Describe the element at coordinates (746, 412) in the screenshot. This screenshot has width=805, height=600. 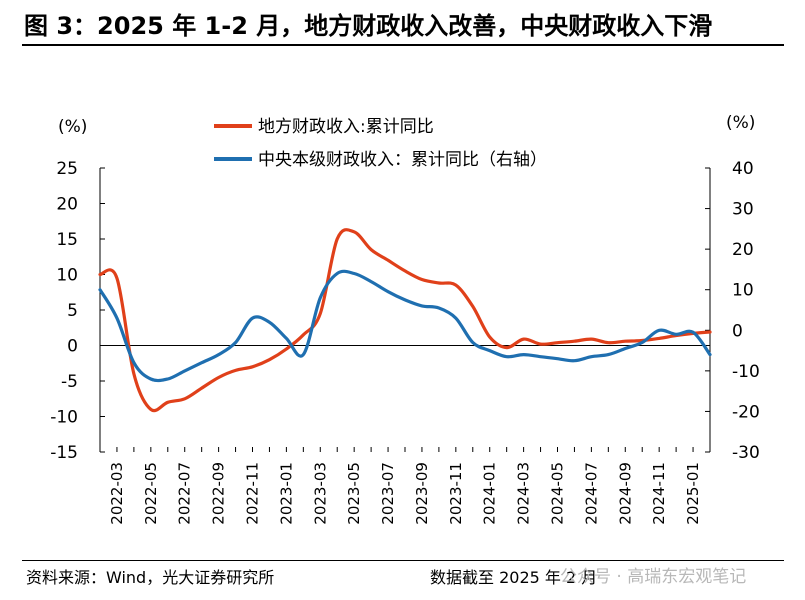
I see `right-axis-tick-label: -20` at that location.